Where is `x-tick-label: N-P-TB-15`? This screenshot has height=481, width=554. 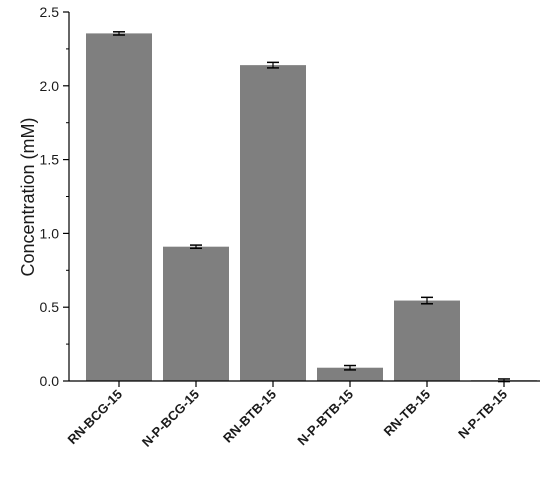
x-tick-label: N-P-TB-15 is located at coordinates (482, 414).